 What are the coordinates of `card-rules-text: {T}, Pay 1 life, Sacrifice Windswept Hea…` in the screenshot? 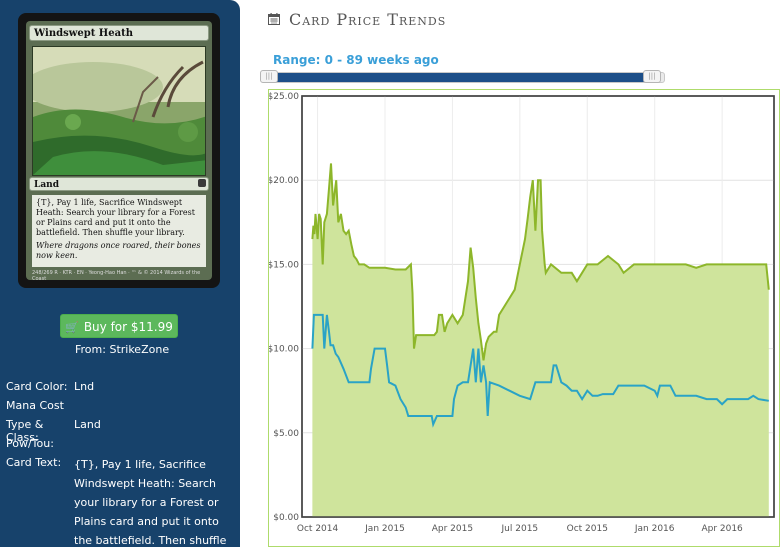 It's located at (115, 217).